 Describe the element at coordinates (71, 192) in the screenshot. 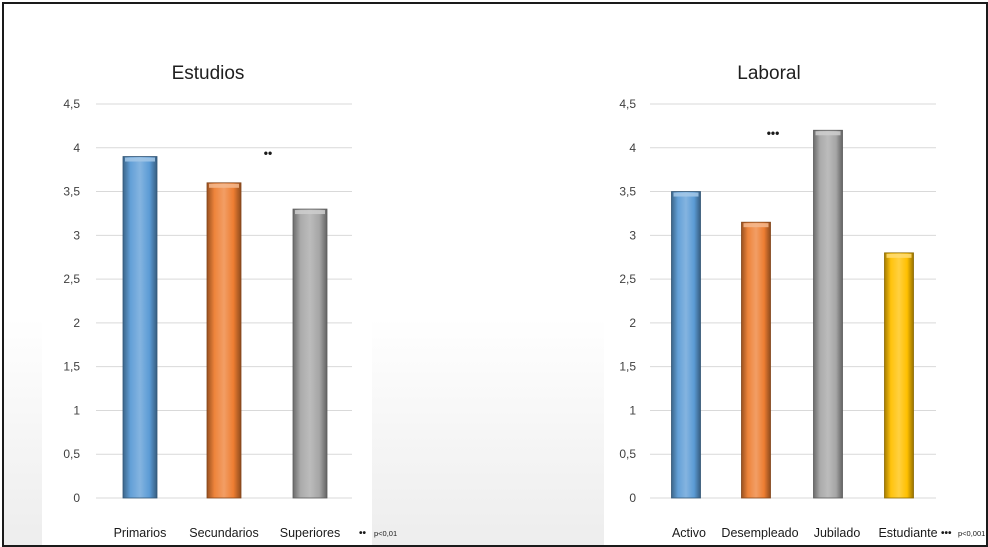

I see `estudios-y-tick-label: 3,5` at that location.